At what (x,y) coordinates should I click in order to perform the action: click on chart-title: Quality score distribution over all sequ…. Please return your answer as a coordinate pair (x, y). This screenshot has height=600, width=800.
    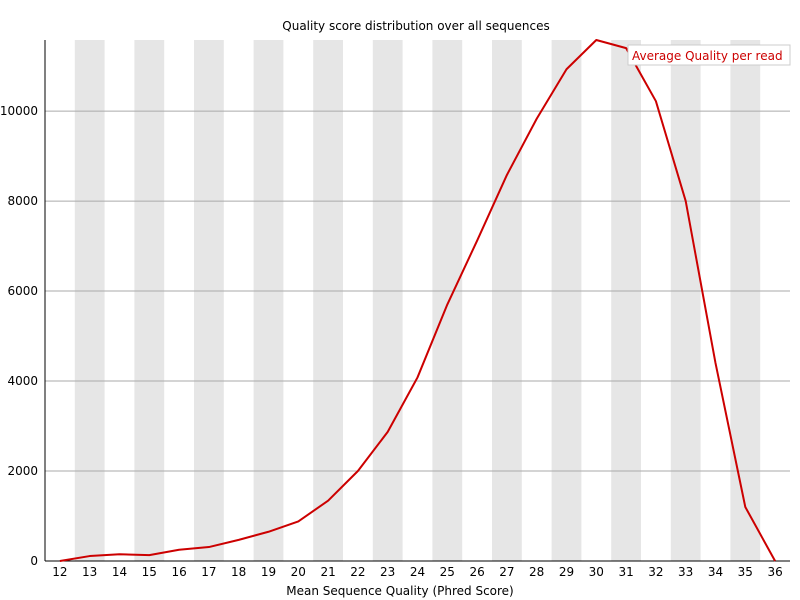
    Looking at the image, I should click on (415, 26).